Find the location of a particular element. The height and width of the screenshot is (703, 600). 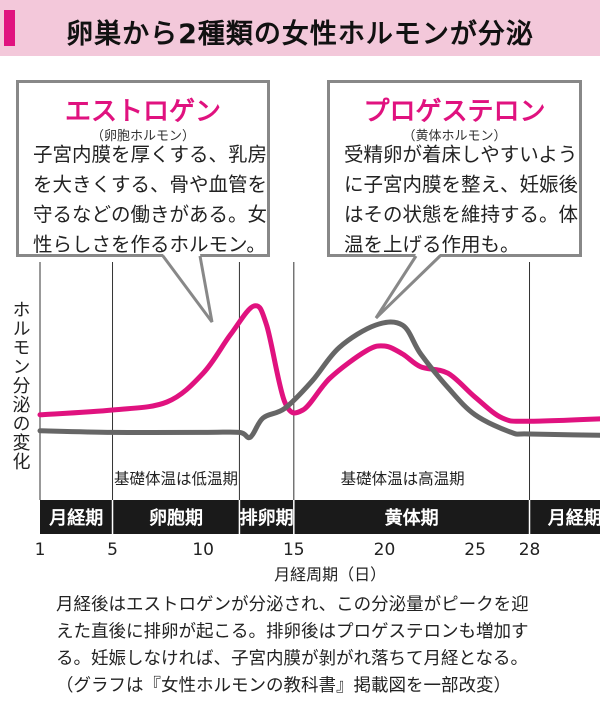

temperature-label: 基礎体温は高温期 is located at coordinates (403, 479).